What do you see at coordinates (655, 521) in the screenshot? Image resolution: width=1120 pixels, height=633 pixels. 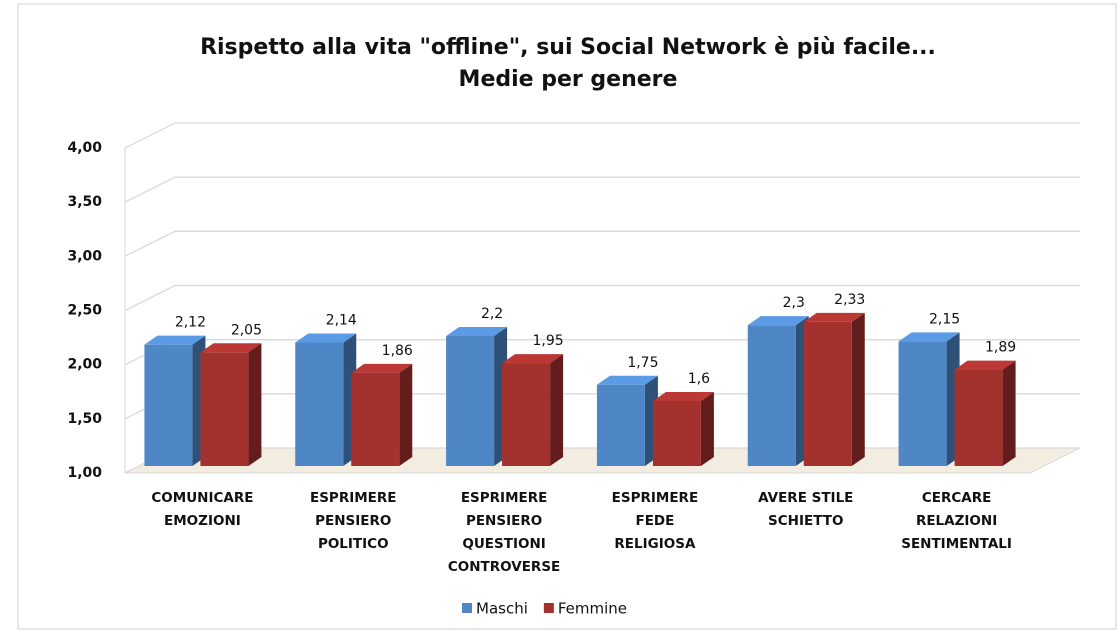 I see `x-tick-label: ESPRIMERE FEDE RELIGIOSA` at bounding box center [655, 521].